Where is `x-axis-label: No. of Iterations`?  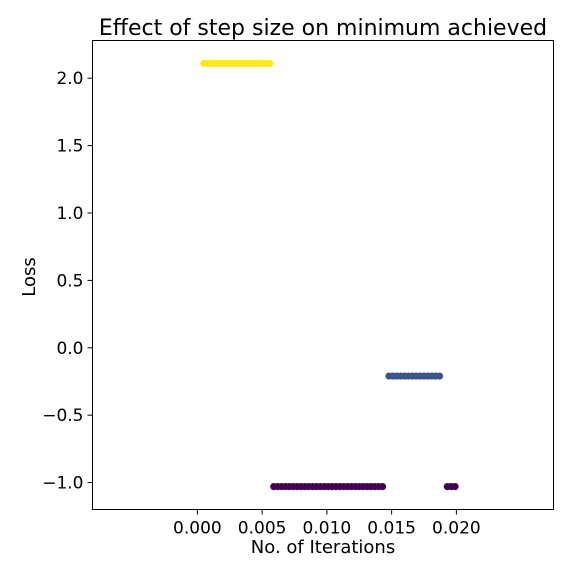 x-axis-label: No. of Iterations is located at coordinates (323, 547).